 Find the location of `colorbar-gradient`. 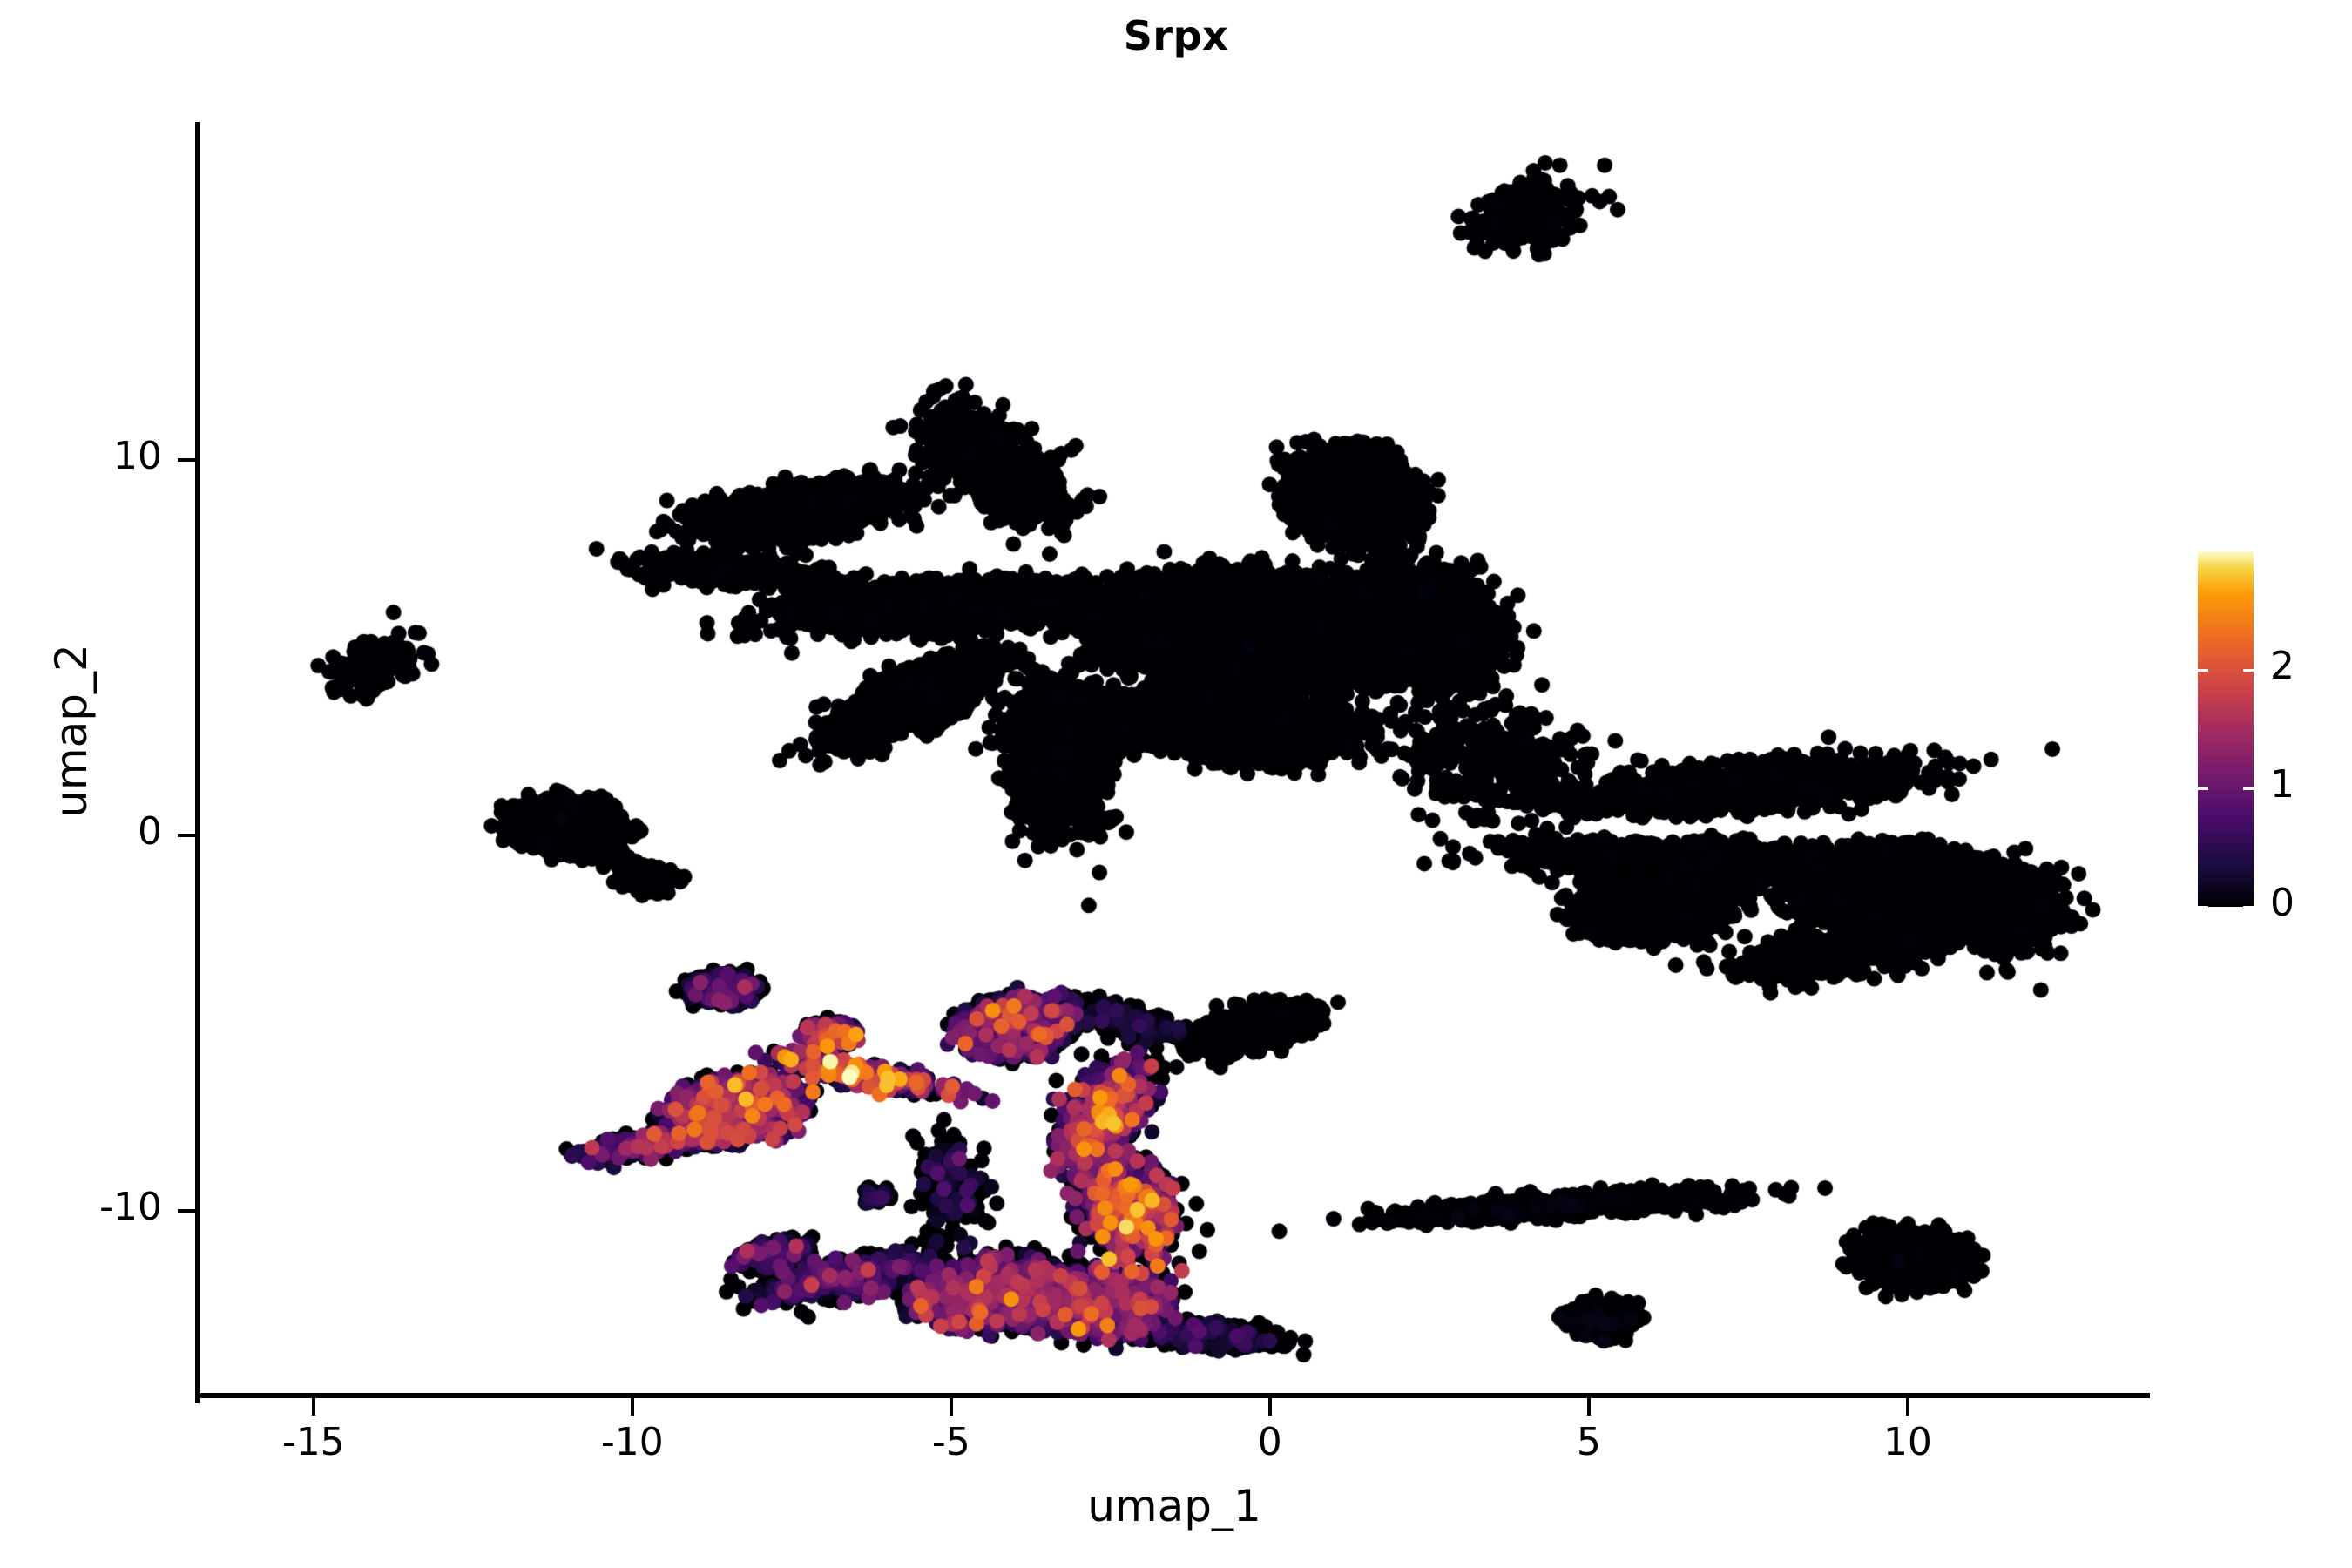

colorbar-gradient is located at coordinates (2226, 729).